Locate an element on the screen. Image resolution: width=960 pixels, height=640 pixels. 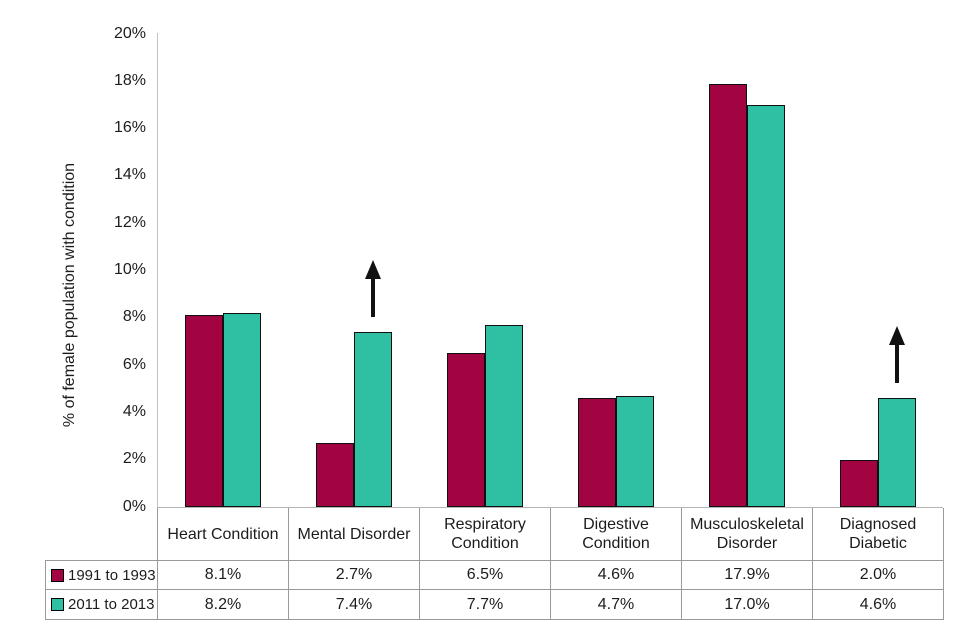
y-tick-label: 20% is located at coordinates (129, 33).